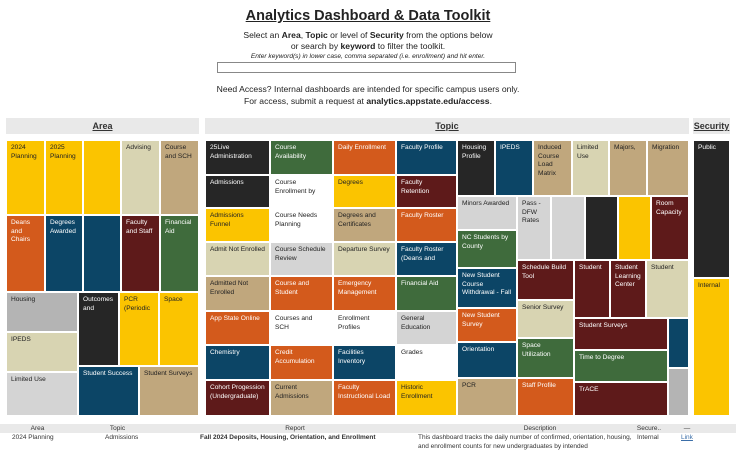 This screenshot has width=736, height=454. I want to click on area-tile-housing: Housing, so click(42, 312).